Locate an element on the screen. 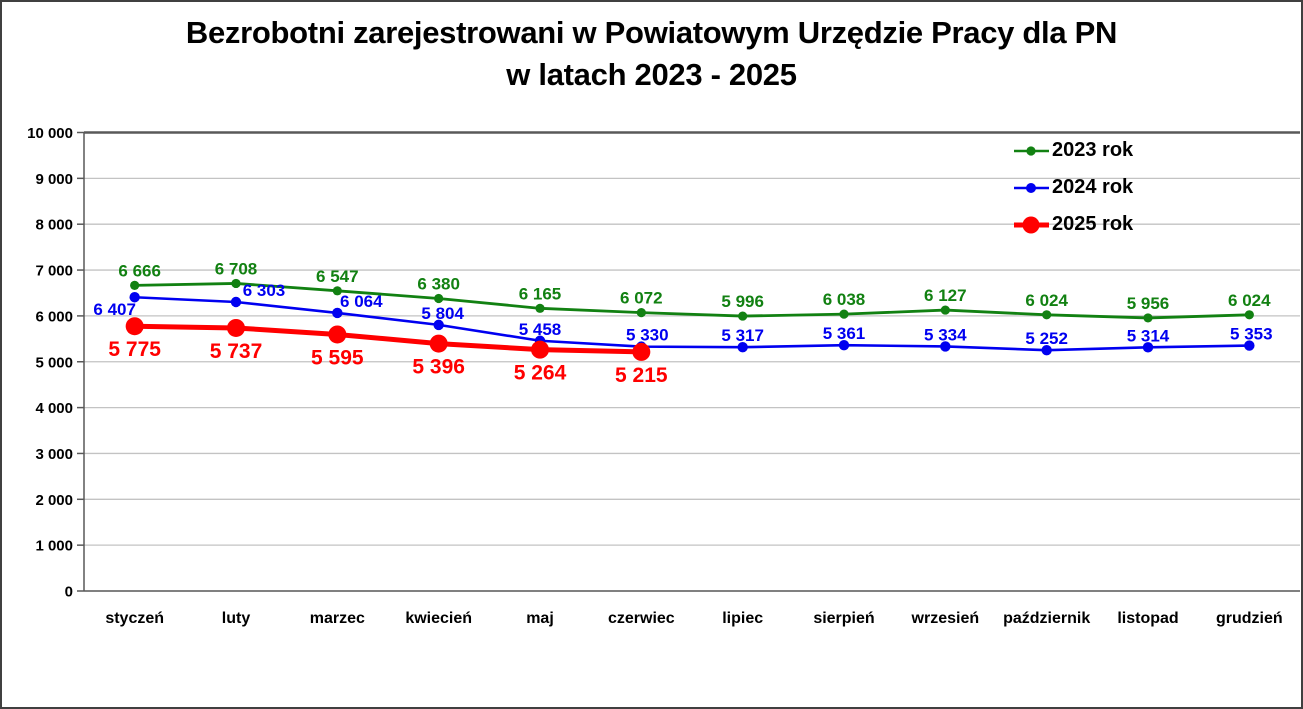 This screenshot has height=709, width=1303. data-label: 6 165 is located at coordinates (540, 293).